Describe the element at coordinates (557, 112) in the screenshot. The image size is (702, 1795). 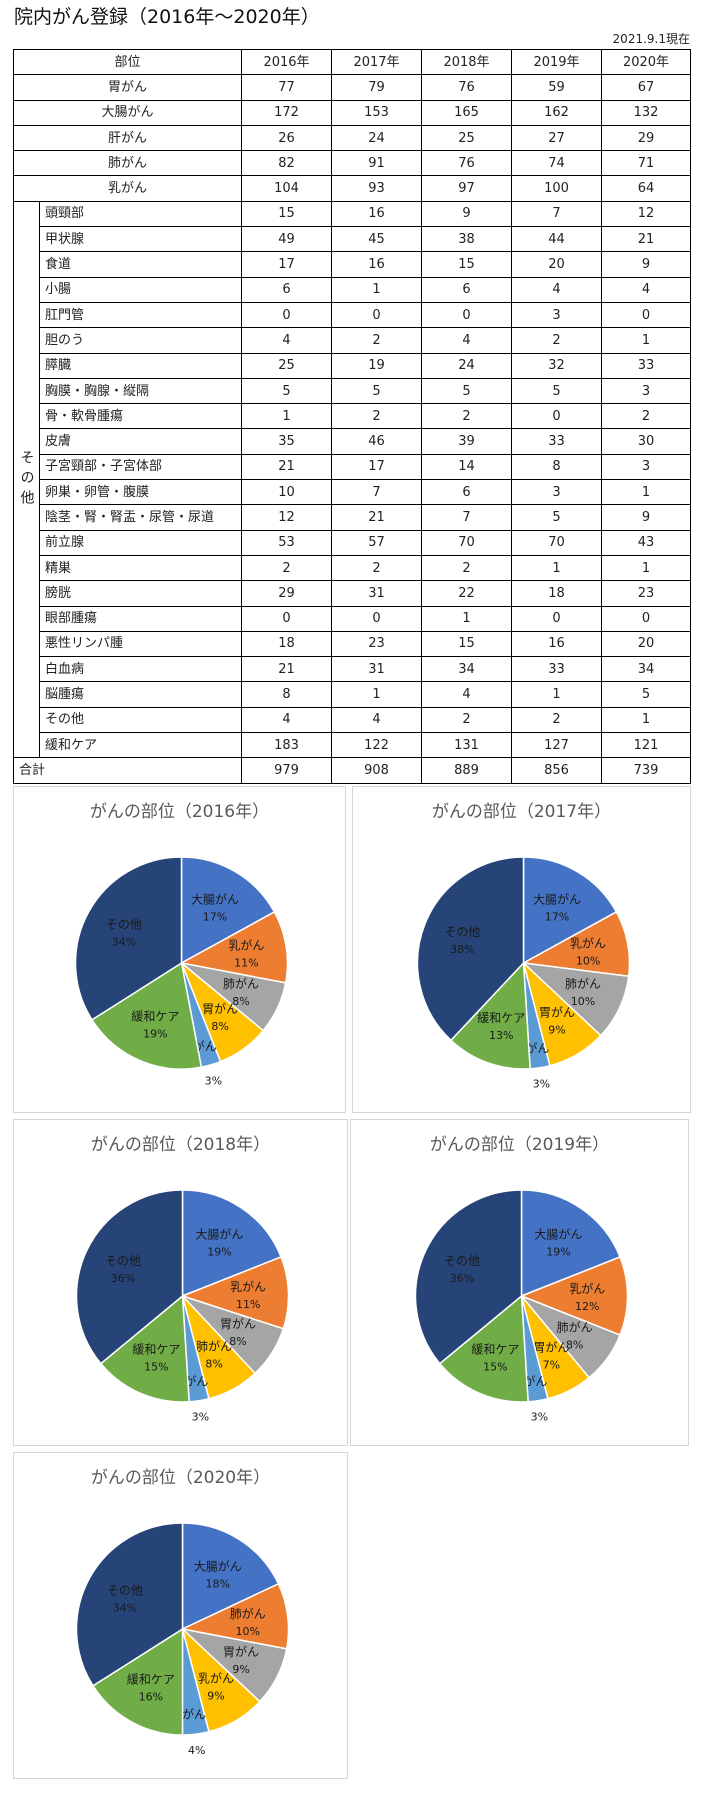
I see `cell-value: 162` at that location.